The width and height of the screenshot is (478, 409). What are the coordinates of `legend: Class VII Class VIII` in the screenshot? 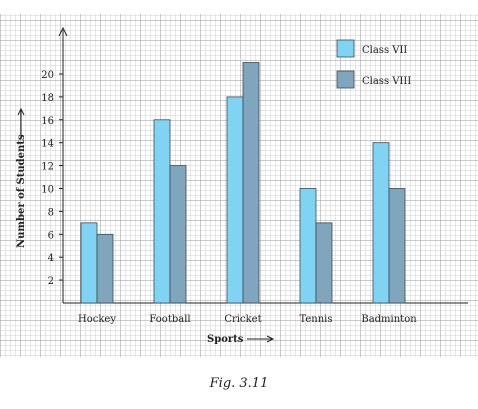 It's located at (373, 64).